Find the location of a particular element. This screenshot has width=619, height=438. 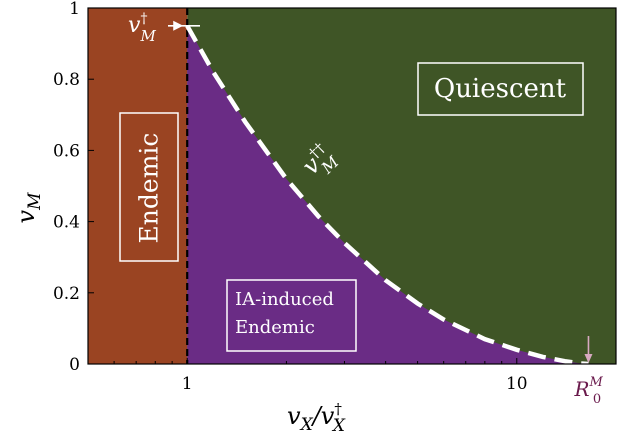

quiescent-label: Quiescent is located at coordinates (500, 89).